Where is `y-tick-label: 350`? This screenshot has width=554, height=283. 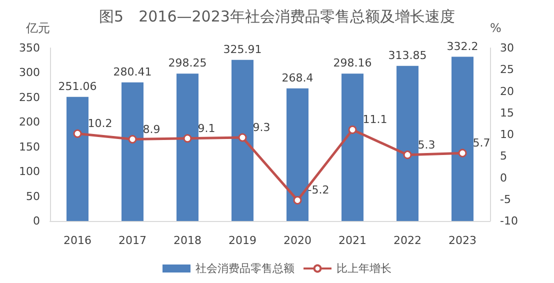 y-tick-label: 350 is located at coordinates (29, 48).